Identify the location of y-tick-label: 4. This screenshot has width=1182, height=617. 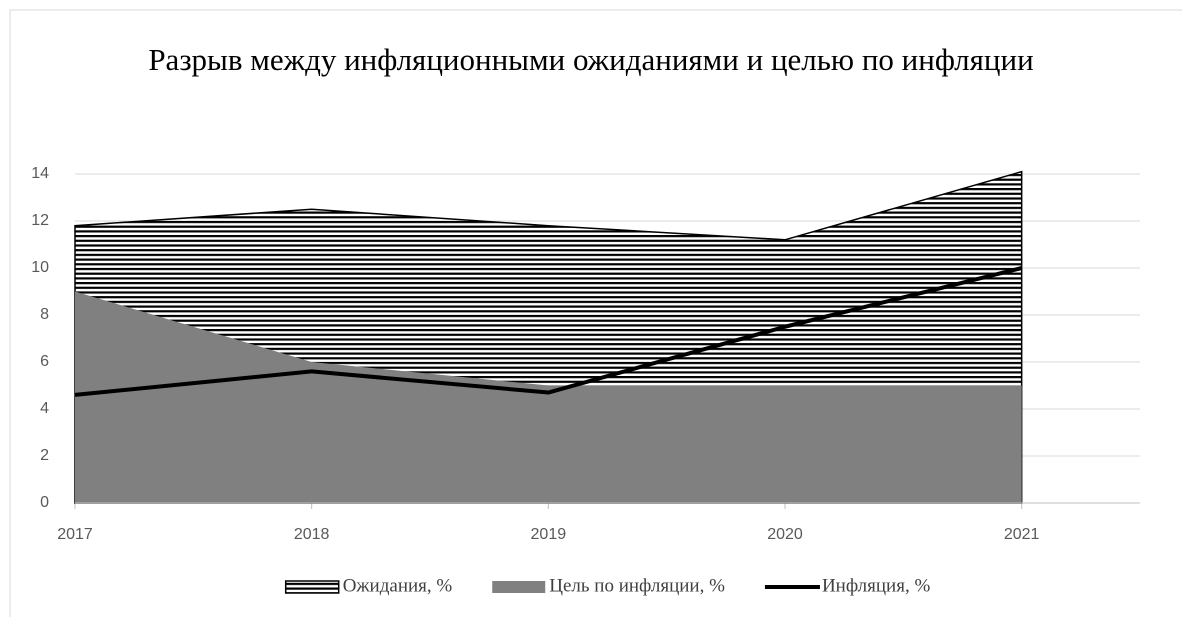
(44, 408).